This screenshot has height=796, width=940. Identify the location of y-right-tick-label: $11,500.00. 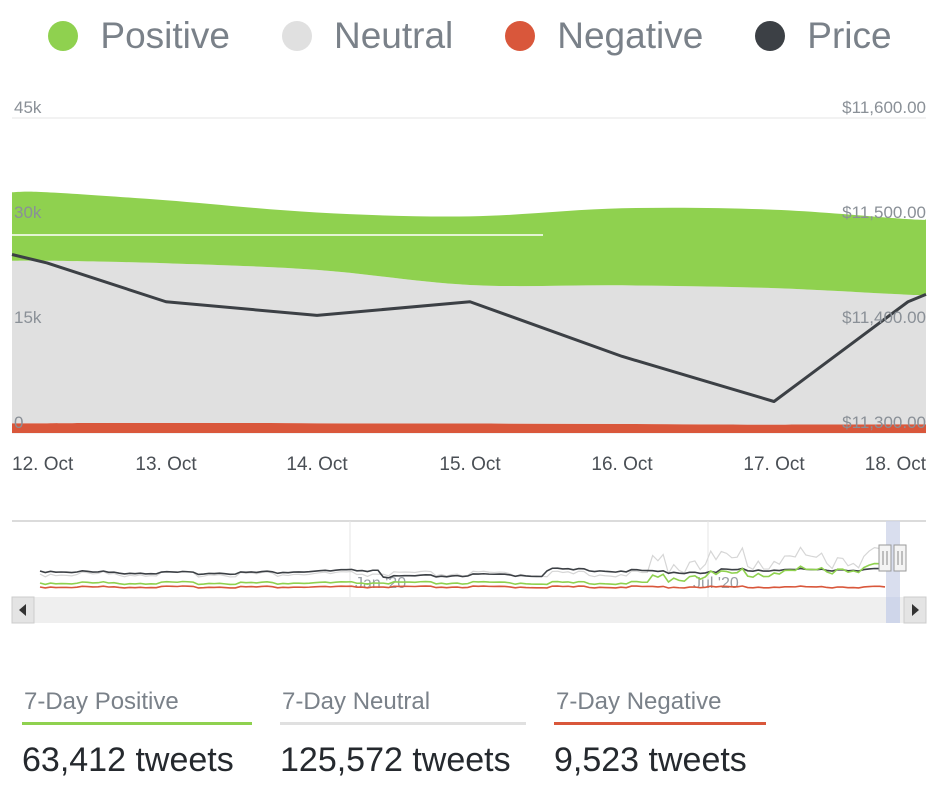
(884, 212).